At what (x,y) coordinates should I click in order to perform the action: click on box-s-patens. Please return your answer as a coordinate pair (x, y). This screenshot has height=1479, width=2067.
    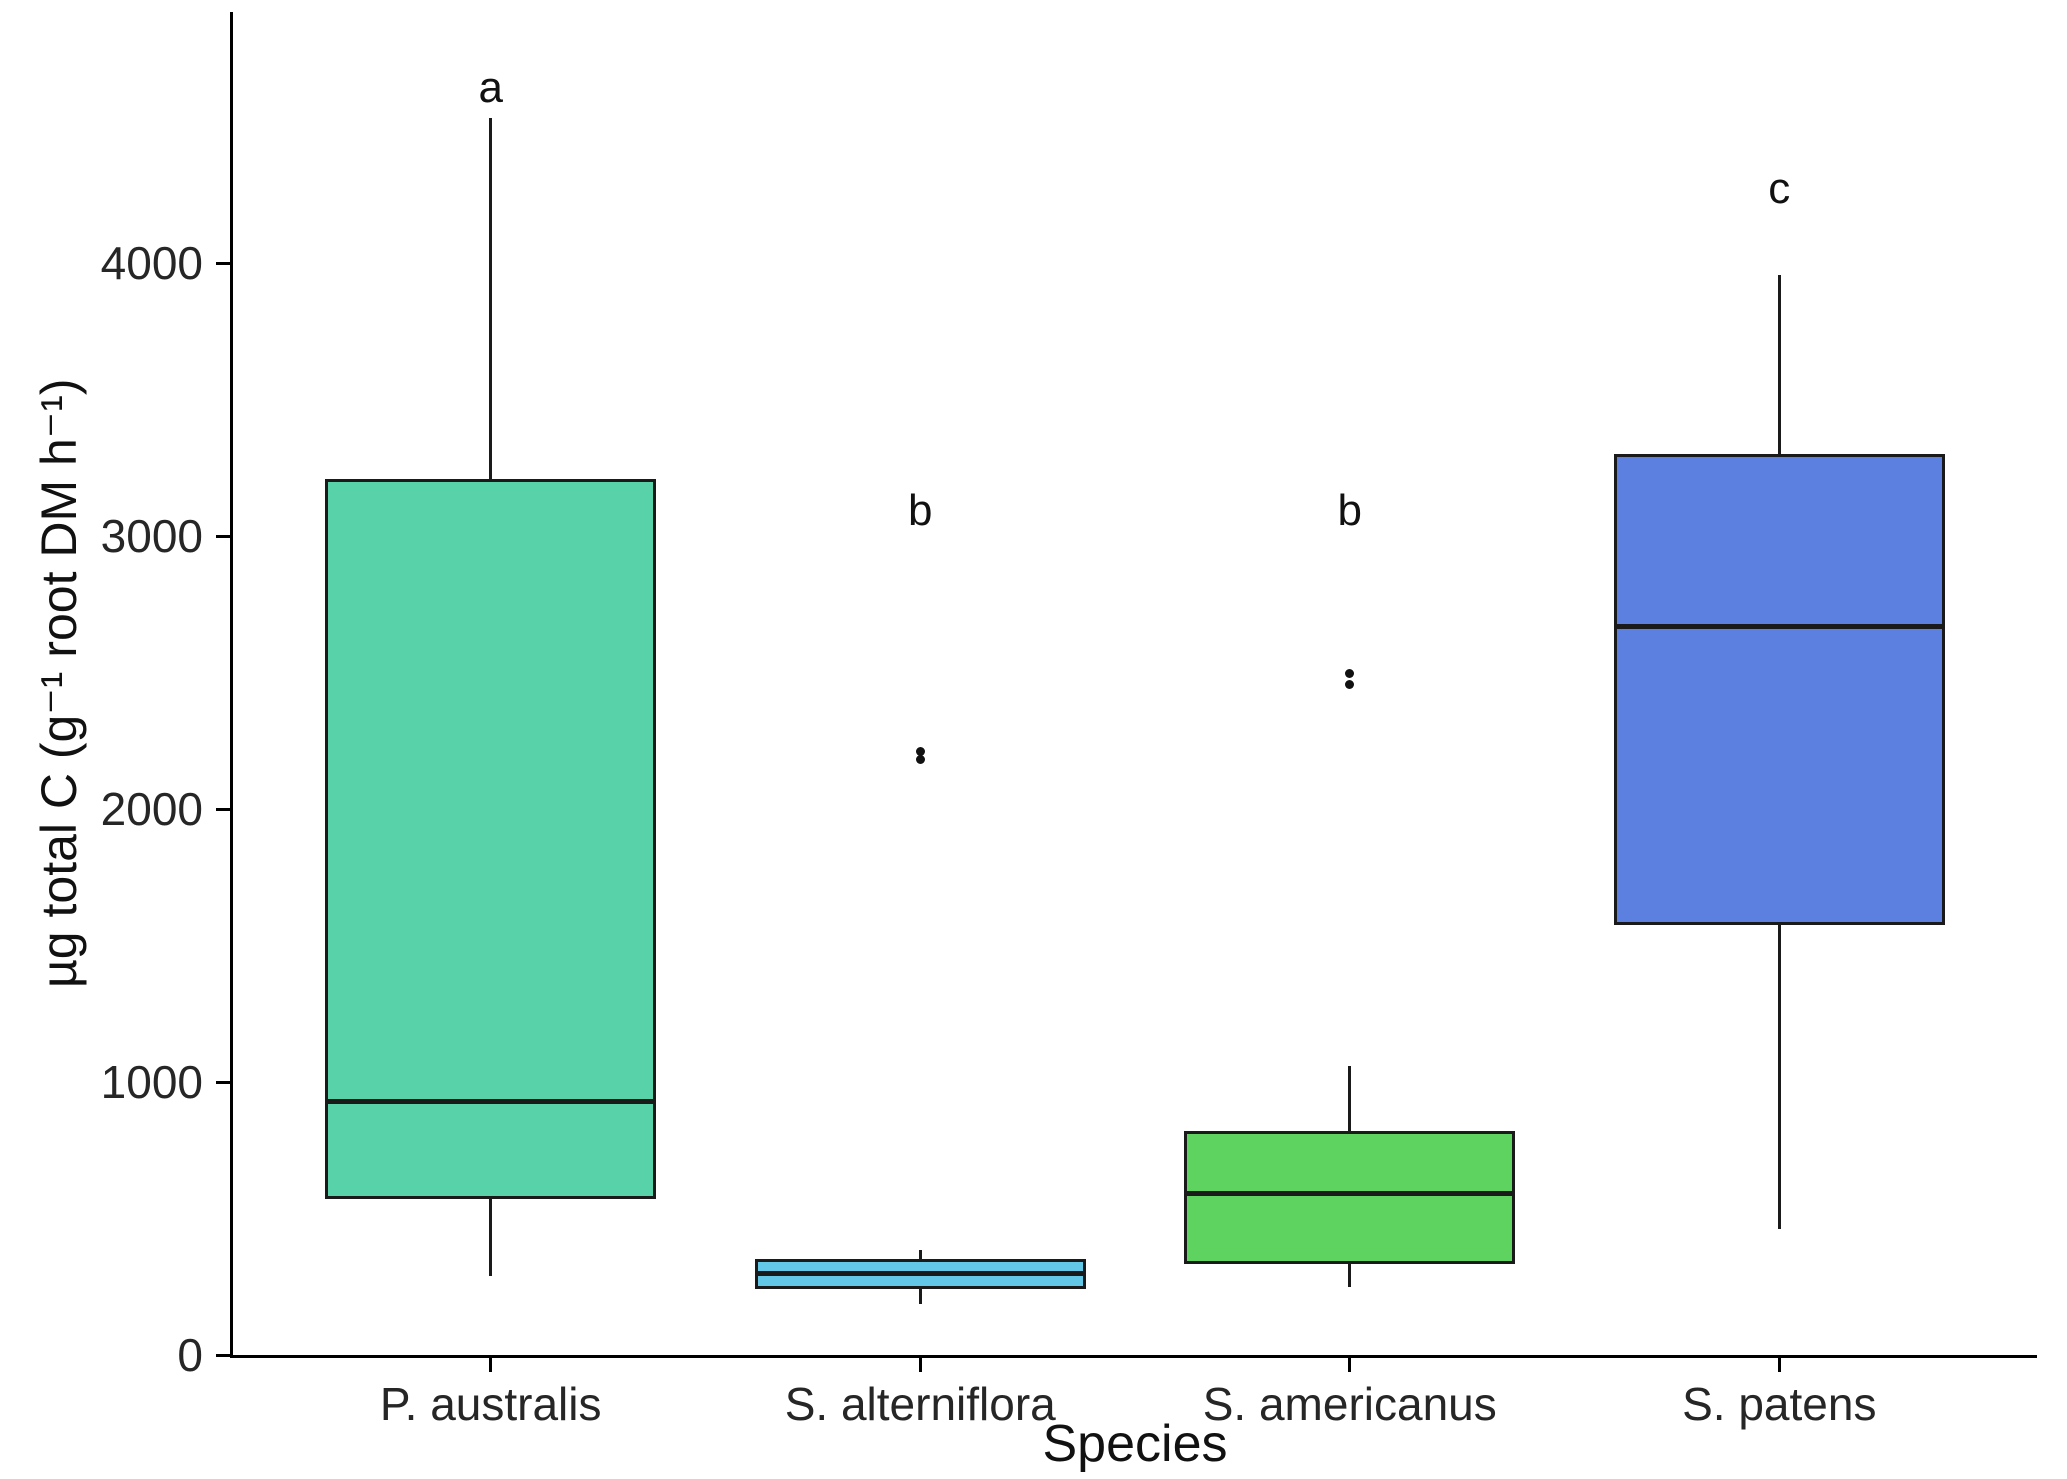
    Looking at the image, I should click on (1779, 690).